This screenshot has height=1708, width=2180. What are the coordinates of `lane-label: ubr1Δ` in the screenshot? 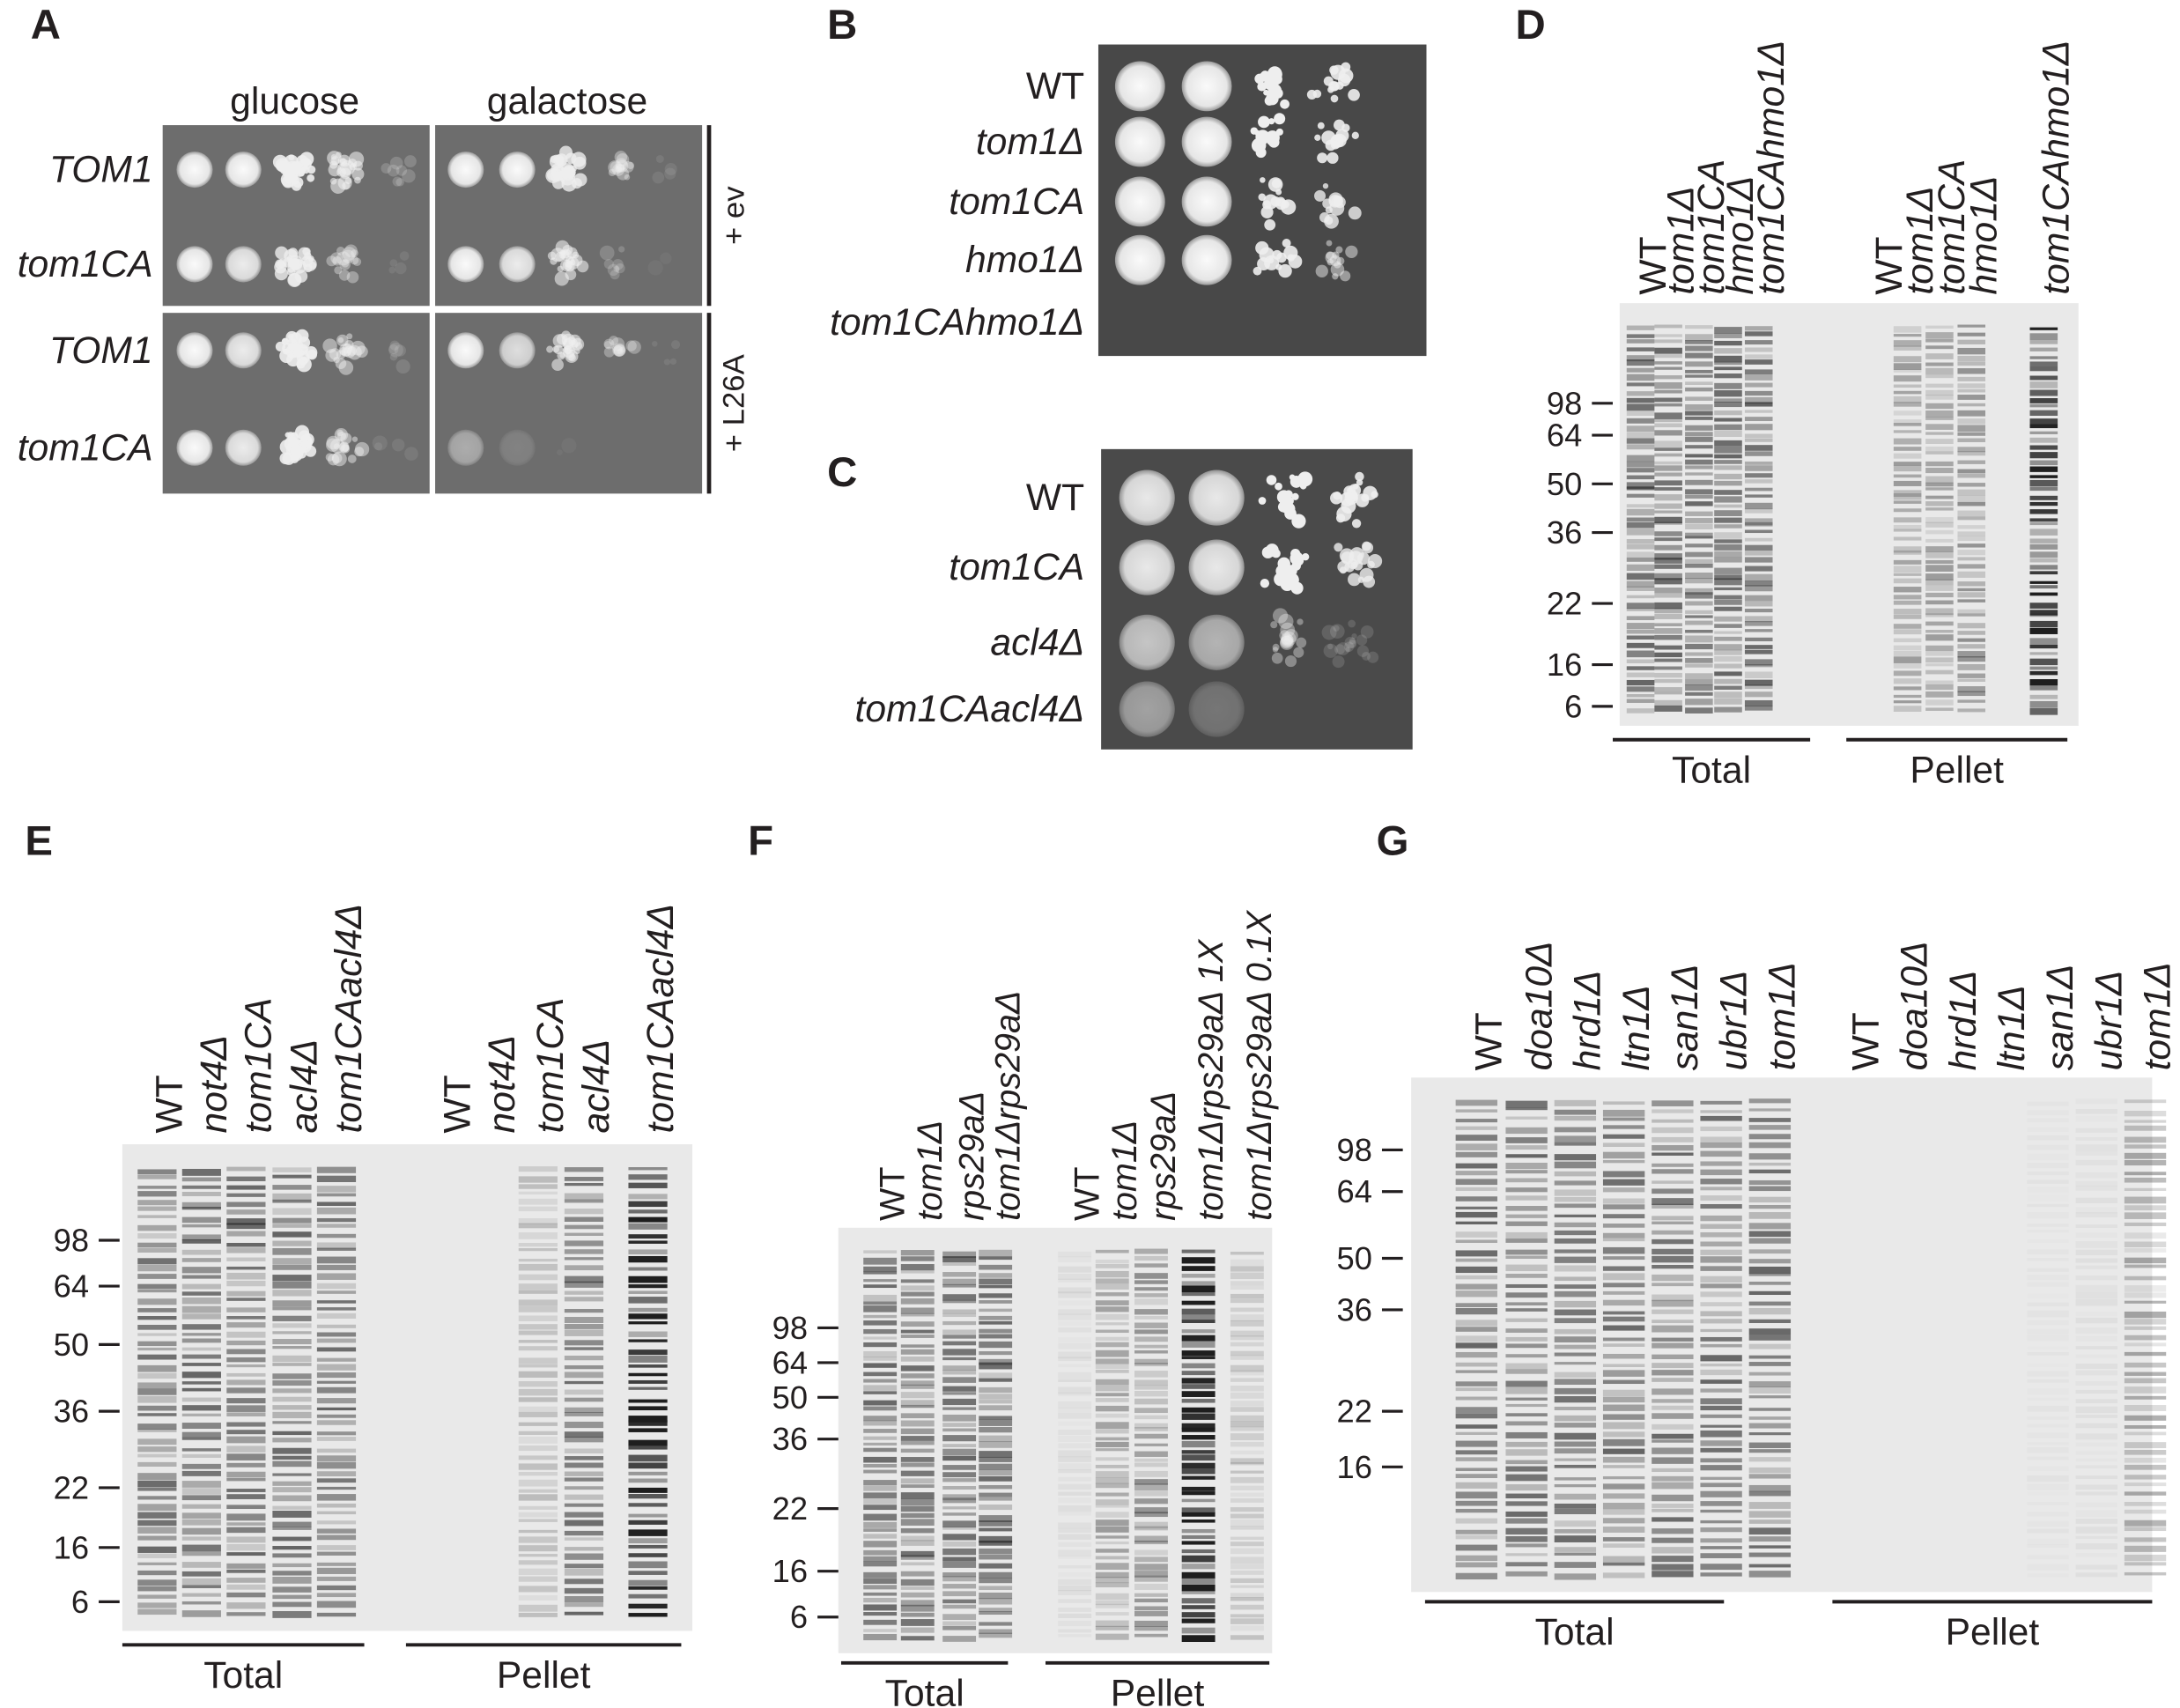 It's located at (1733, 1021).